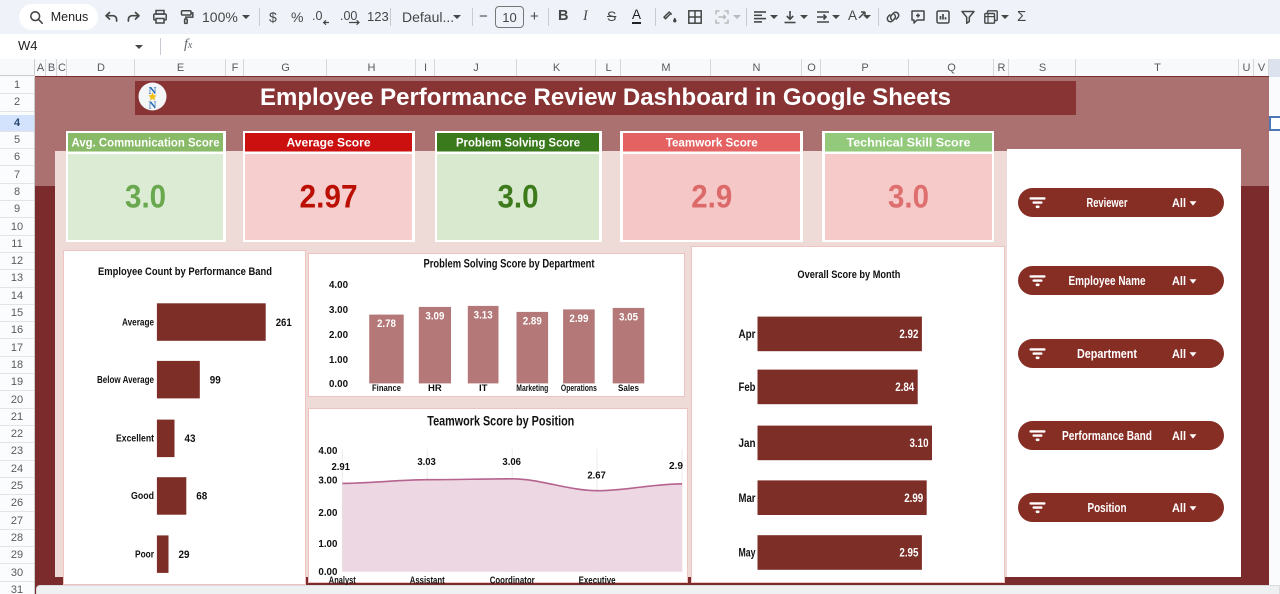 The height and width of the screenshot is (594, 1280). I want to click on svg-text: 43, so click(190, 439).